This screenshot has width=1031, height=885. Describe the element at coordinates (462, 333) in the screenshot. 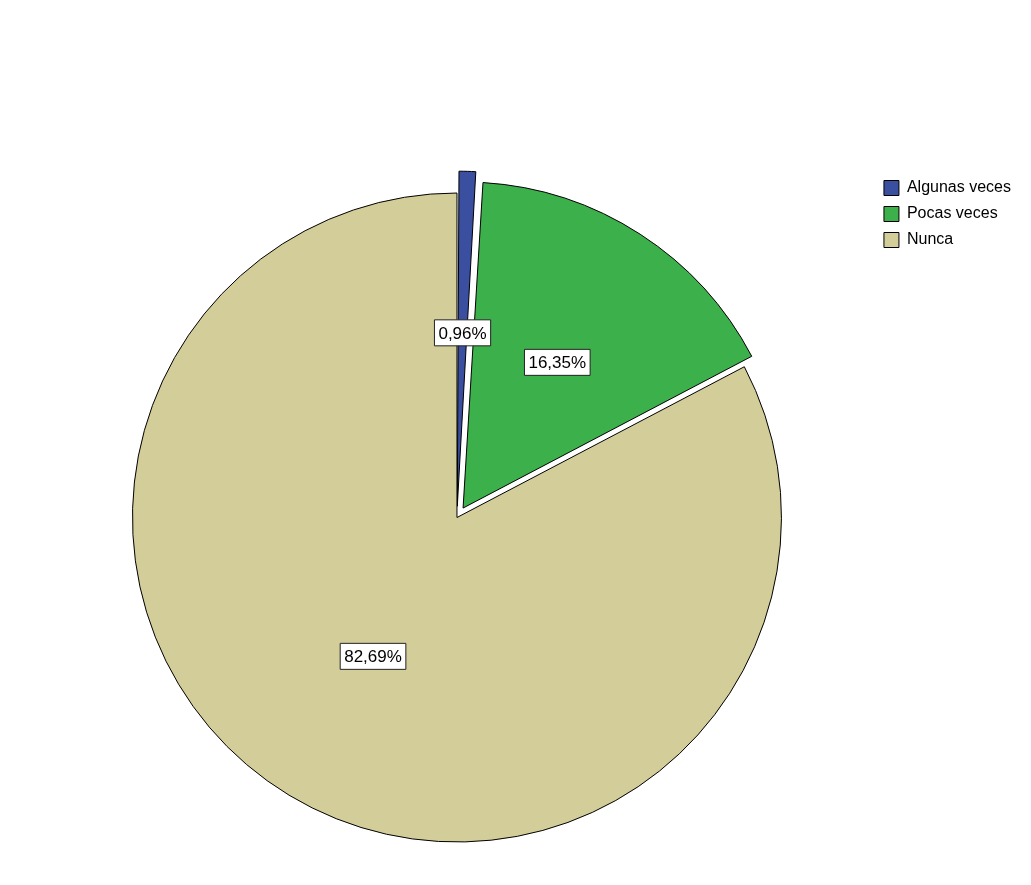

I see `data-label: 0,96%` at that location.